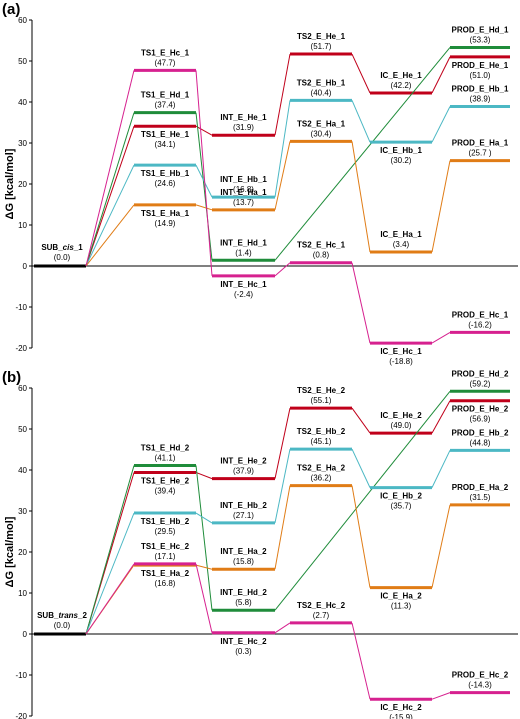 The width and height of the screenshot is (520, 719). I want to click on state-value: (35.7), so click(401, 506).